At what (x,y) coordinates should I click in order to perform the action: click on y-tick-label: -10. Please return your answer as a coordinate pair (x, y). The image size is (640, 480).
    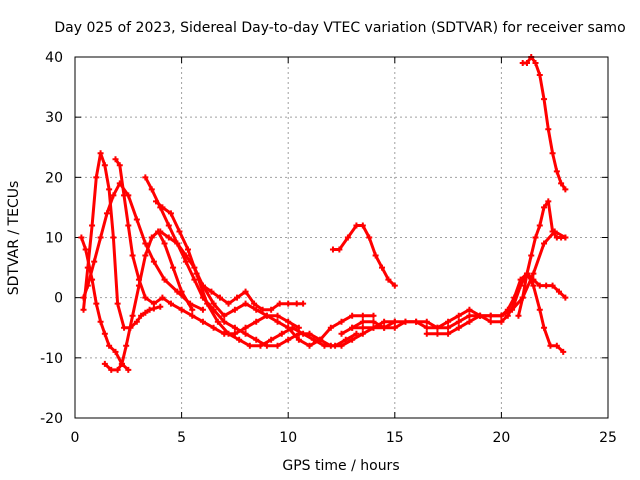
    Looking at the image, I should click on (51, 359).